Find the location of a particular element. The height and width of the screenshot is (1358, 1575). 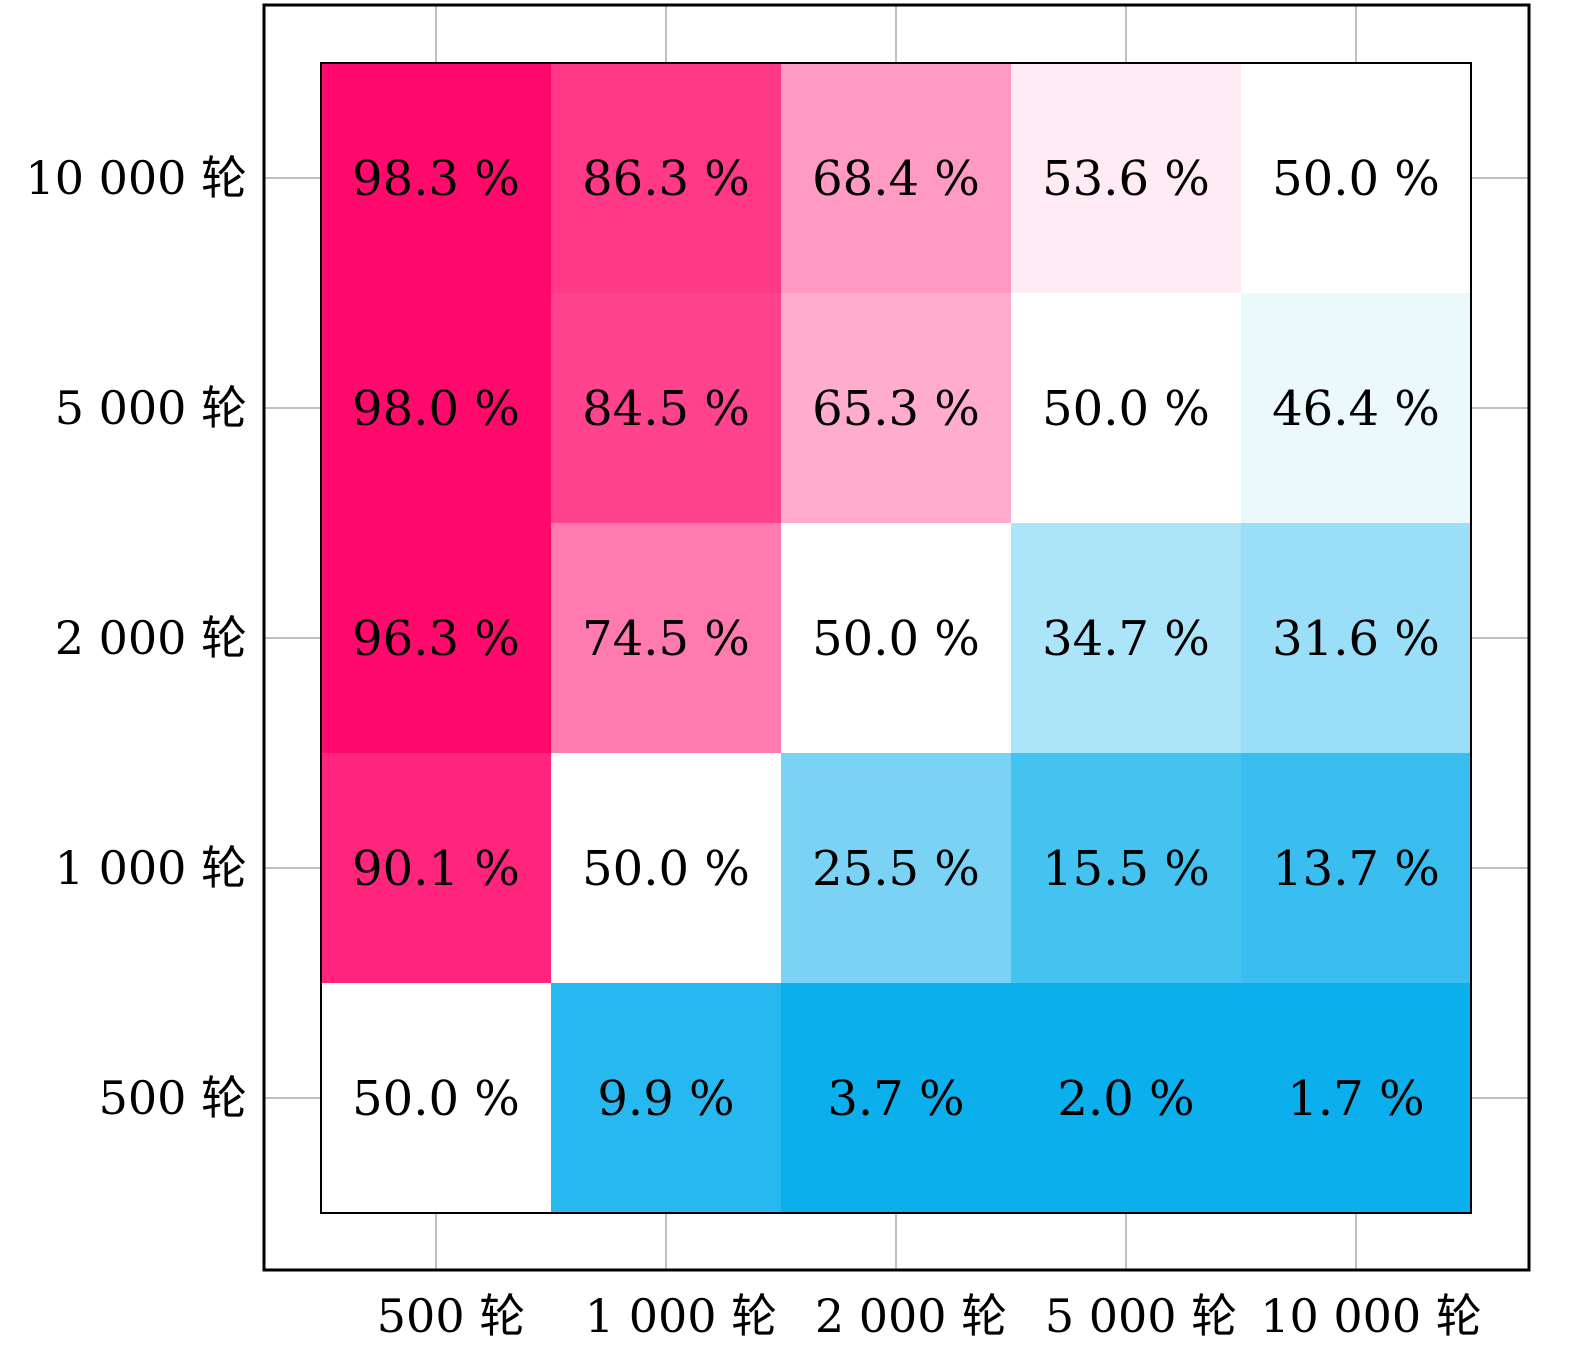

y-tick-label: 500 轮 is located at coordinates (173, 1098).